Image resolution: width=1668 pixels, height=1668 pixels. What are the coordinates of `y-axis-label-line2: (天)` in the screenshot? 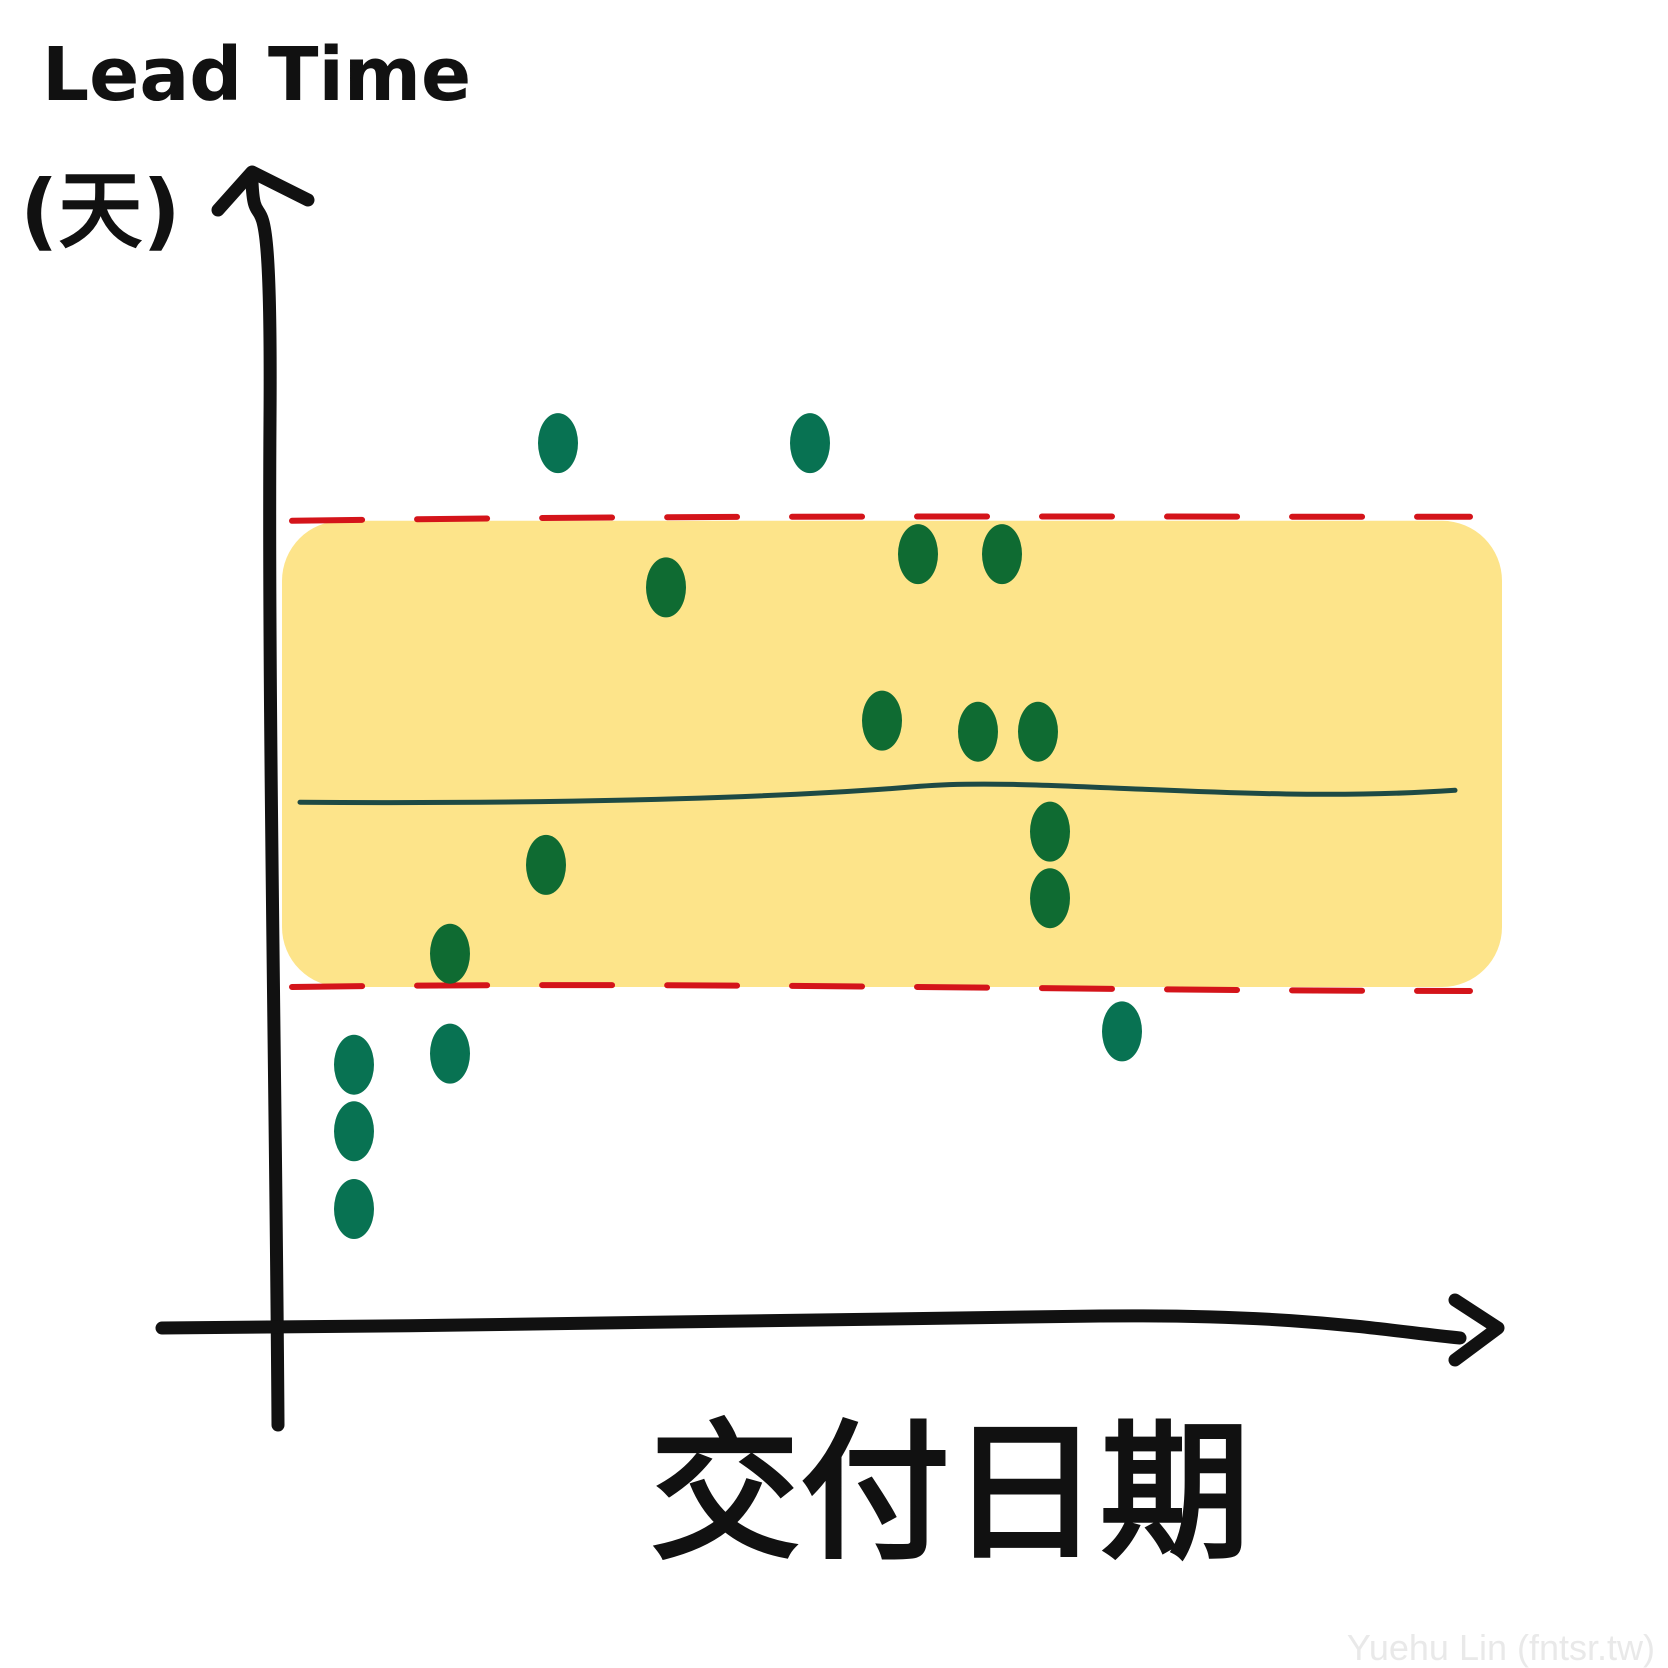 It's located at (100, 211).